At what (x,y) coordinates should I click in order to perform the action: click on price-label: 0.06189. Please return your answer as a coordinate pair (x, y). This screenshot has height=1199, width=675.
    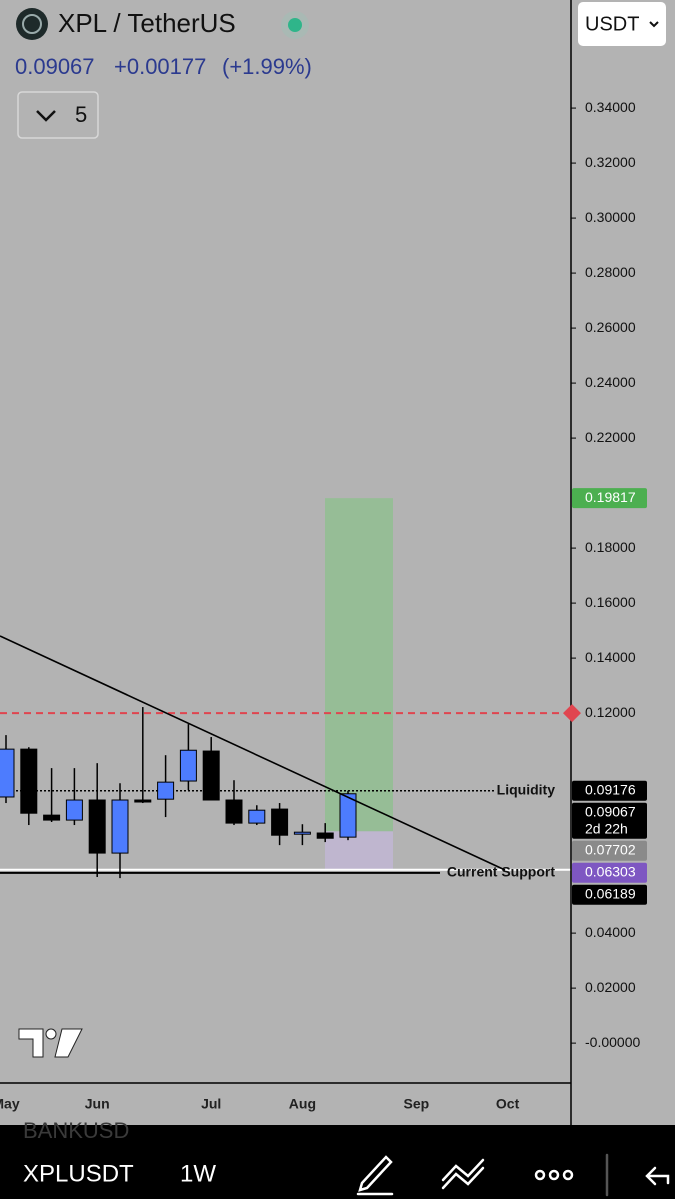
    Looking at the image, I should click on (610, 893).